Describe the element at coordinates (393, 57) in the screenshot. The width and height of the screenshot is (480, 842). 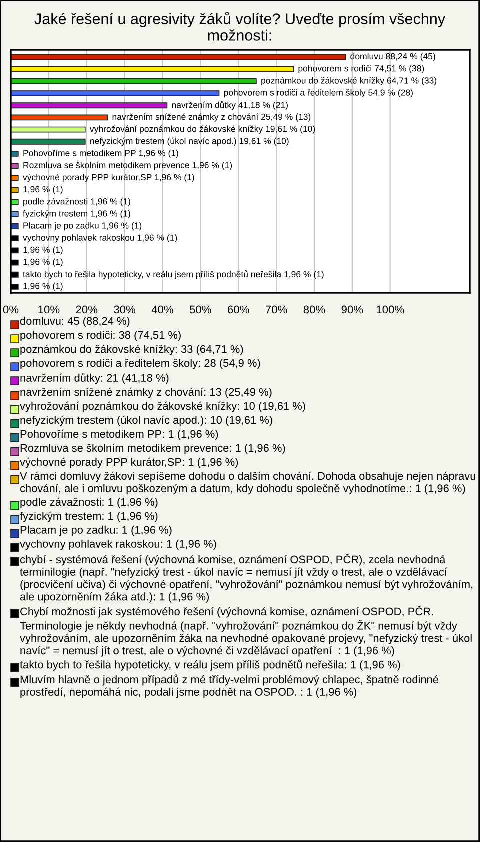
I see `data-label: domluvu 88,24 % (45)` at that location.